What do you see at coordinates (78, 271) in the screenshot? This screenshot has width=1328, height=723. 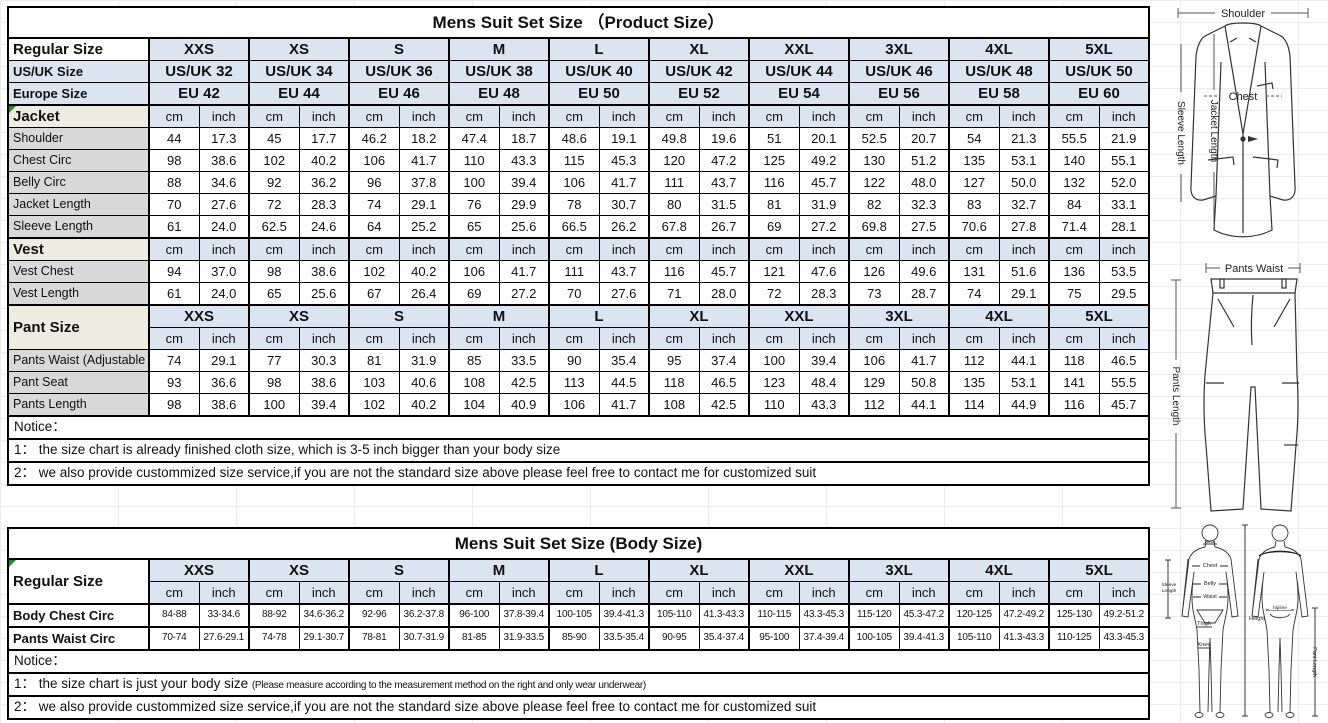 I see `row-label: Vest Chest` at bounding box center [78, 271].